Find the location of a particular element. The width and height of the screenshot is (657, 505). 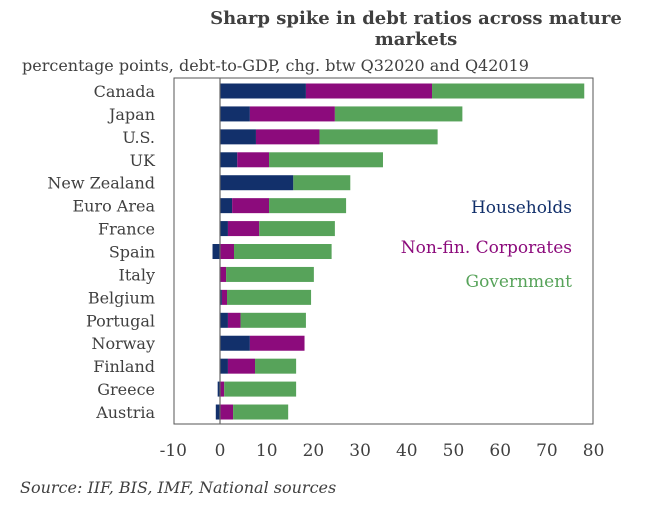

category-label: Portugal is located at coordinates (120, 320).